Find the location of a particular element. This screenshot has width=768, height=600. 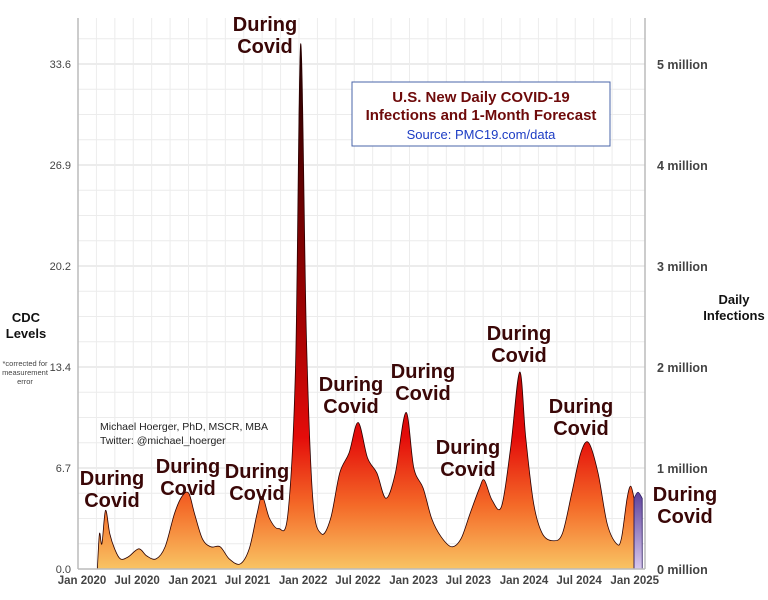

x-tick-label: Jan 2024 is located at coordinates (524, 581).